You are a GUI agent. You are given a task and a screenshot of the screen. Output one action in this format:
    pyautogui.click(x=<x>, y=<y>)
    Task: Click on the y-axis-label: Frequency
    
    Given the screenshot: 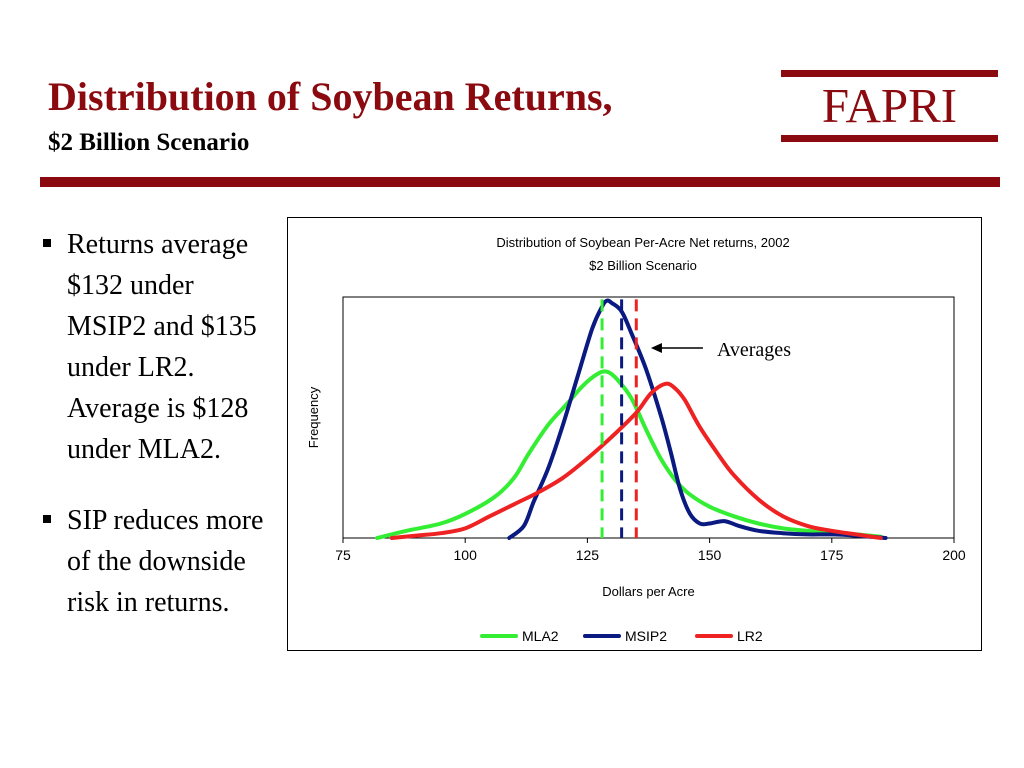 What is the action you would take?
    pyautogui.click(x=313, y=417)
    